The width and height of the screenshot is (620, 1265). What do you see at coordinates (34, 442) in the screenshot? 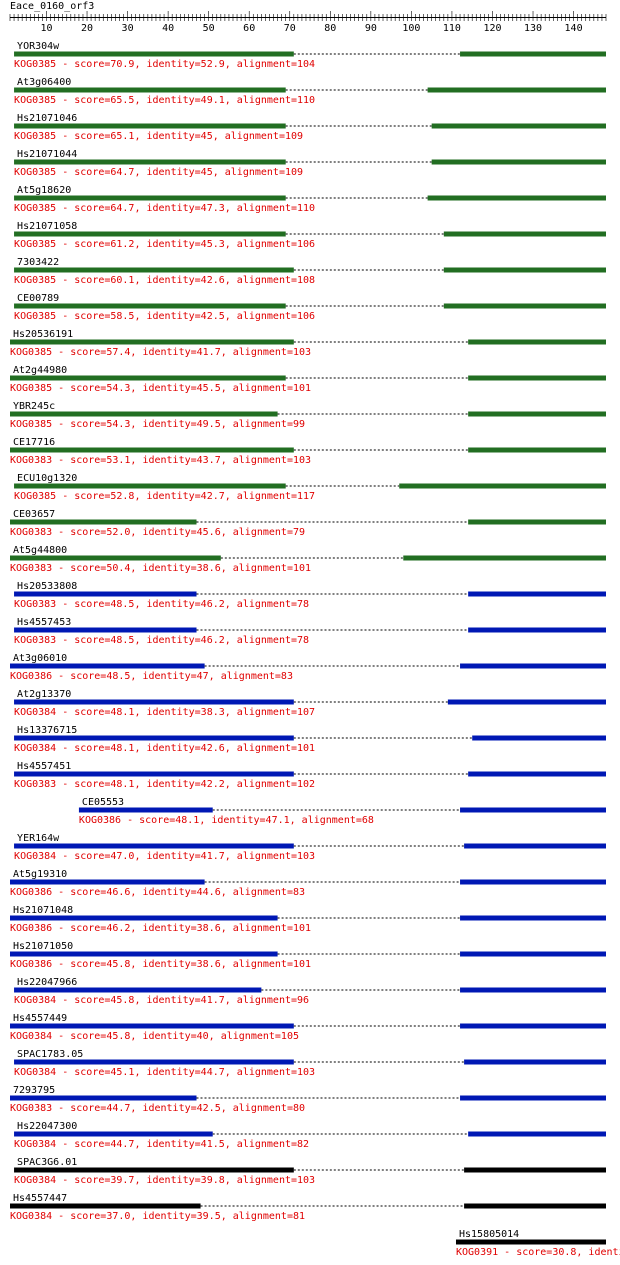
I see `hit-name: CE17716` at bounding box center [34, 442].